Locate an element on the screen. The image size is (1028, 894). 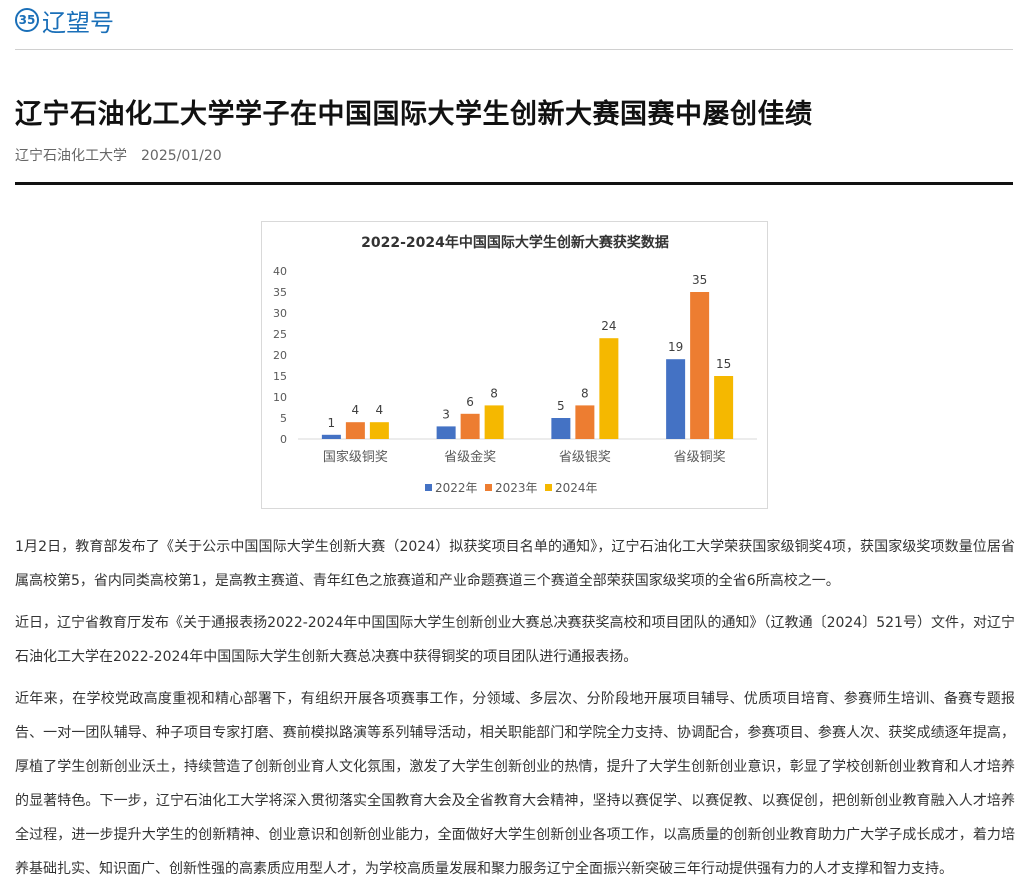
legend-label: 2024年 is located at coordinates (576, 488).